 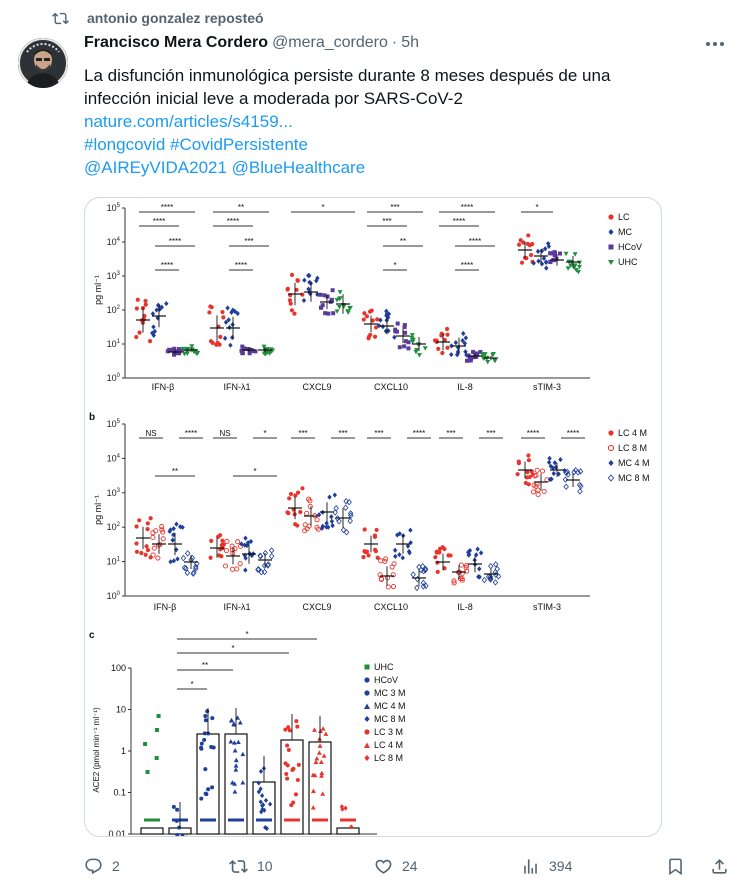 I want to click on panel-c-y-tick-label: 0.01, so click(x=117, y=833).